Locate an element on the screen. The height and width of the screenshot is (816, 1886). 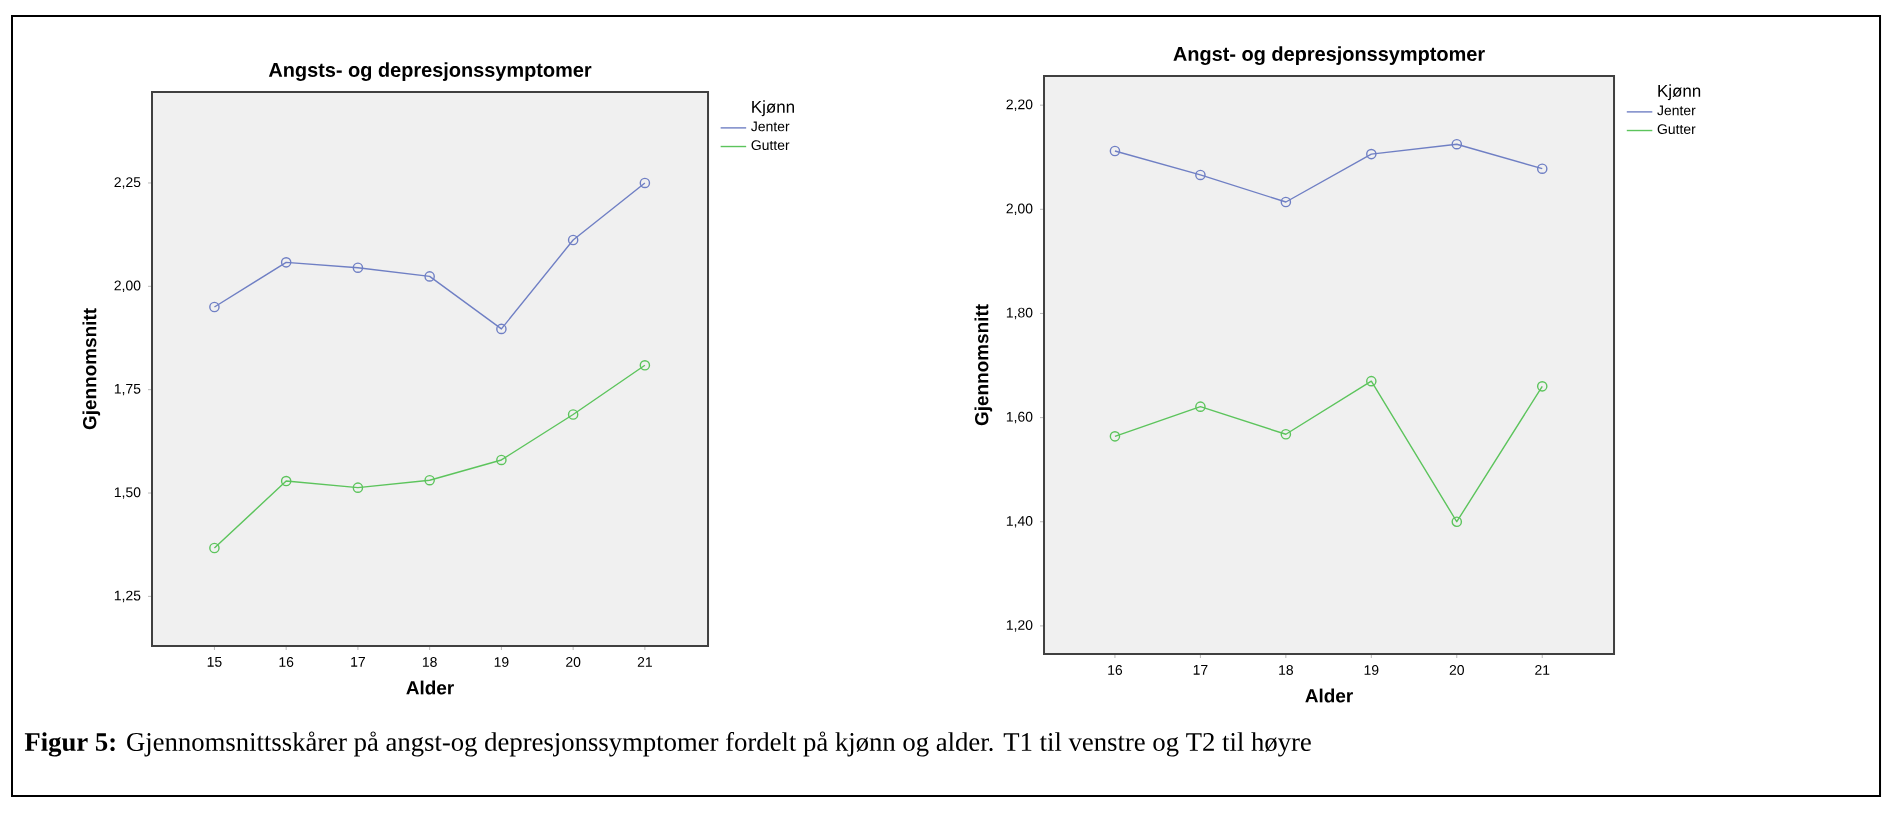
text: Figur 5: Gjennomsnittsskårer på angst-og depresjonssymptomer fordelt på kjønn og alder. T1 til venstre og T2 til høyre is located at coordinates (667, 744).